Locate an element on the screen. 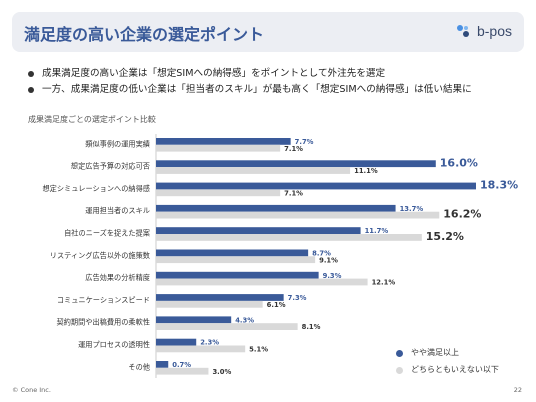  category-label: 自社のニーズを捉えた提案 is located at coordinates (107, 233).